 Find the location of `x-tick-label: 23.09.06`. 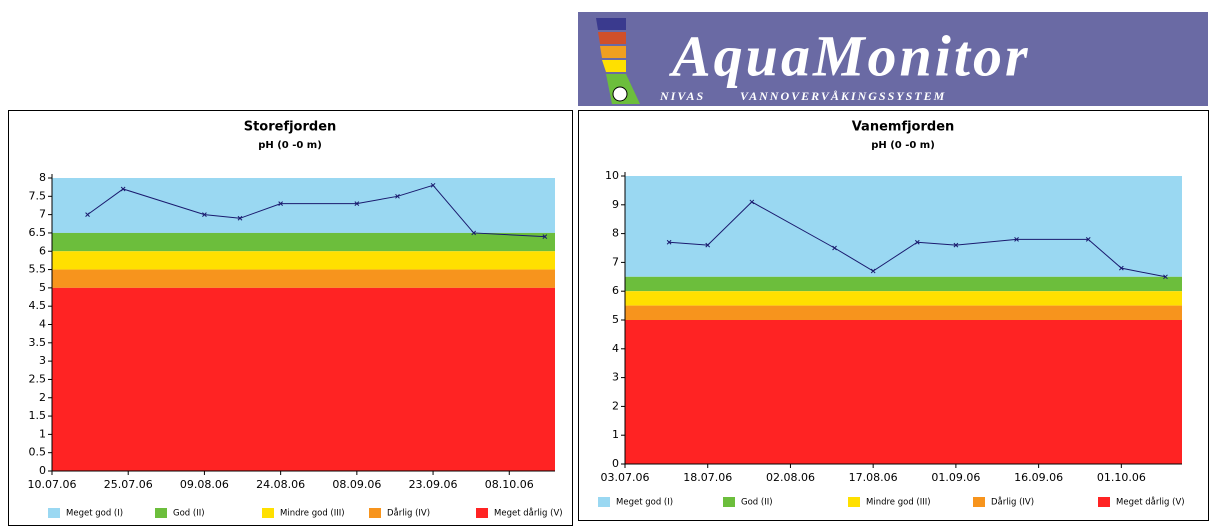

x-tick-label: 23.09.06 is located at coordinates (433, 484).